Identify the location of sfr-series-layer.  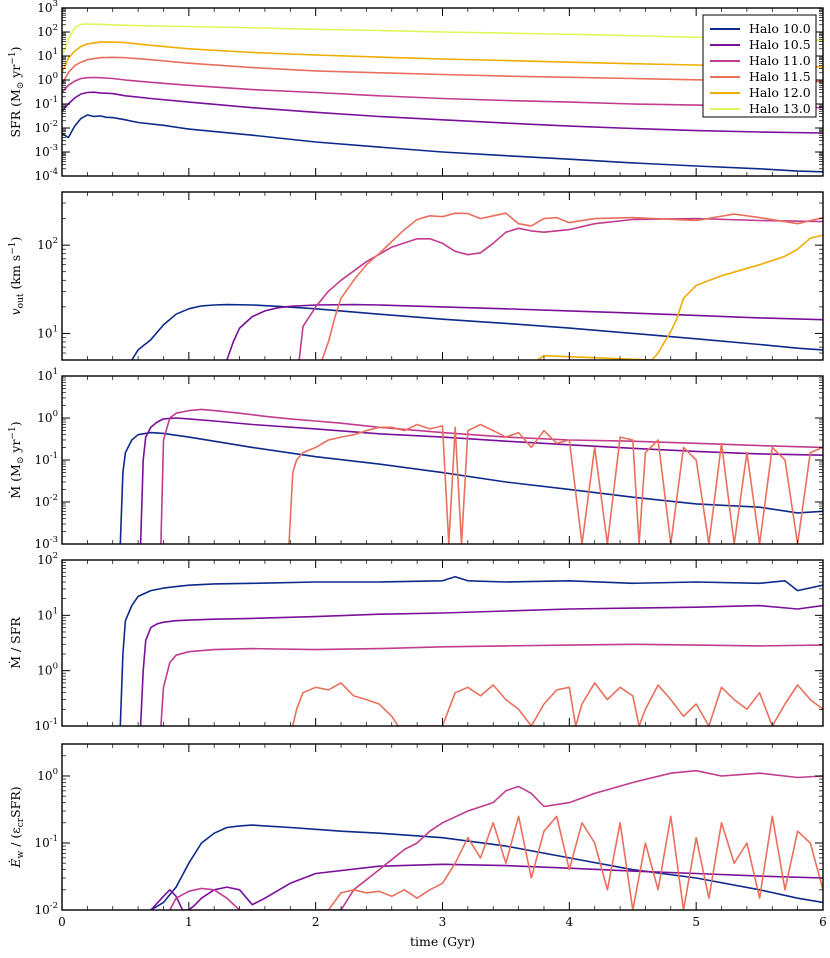
(442, 98).